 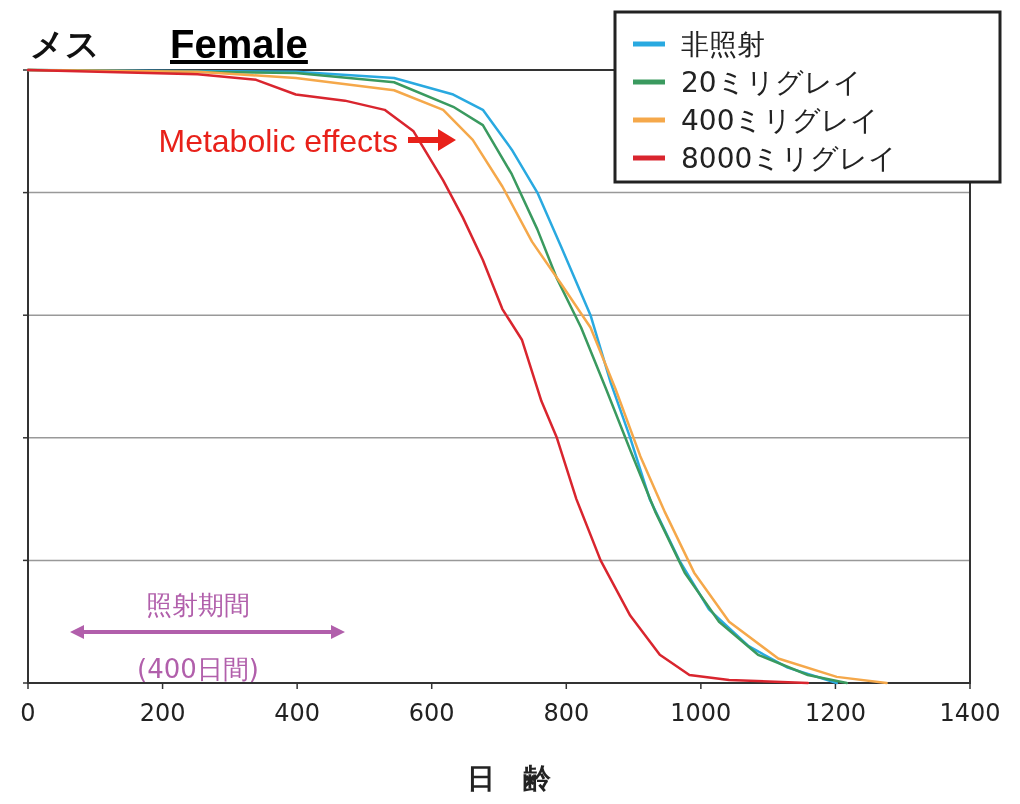 I want to click on x-tick-label: 1200, so click(x=835, y=713).